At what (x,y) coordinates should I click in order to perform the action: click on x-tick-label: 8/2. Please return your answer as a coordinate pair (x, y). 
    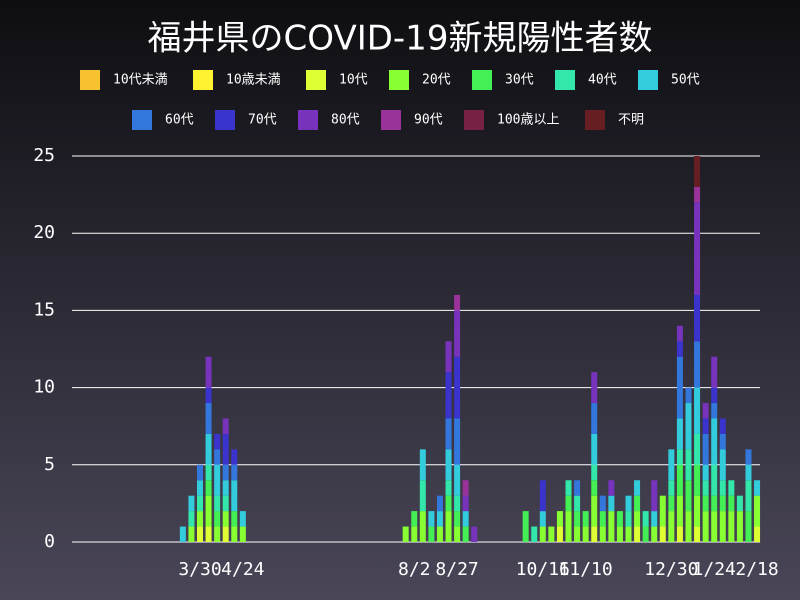
    Looking at the image, I should click on (414, 569).